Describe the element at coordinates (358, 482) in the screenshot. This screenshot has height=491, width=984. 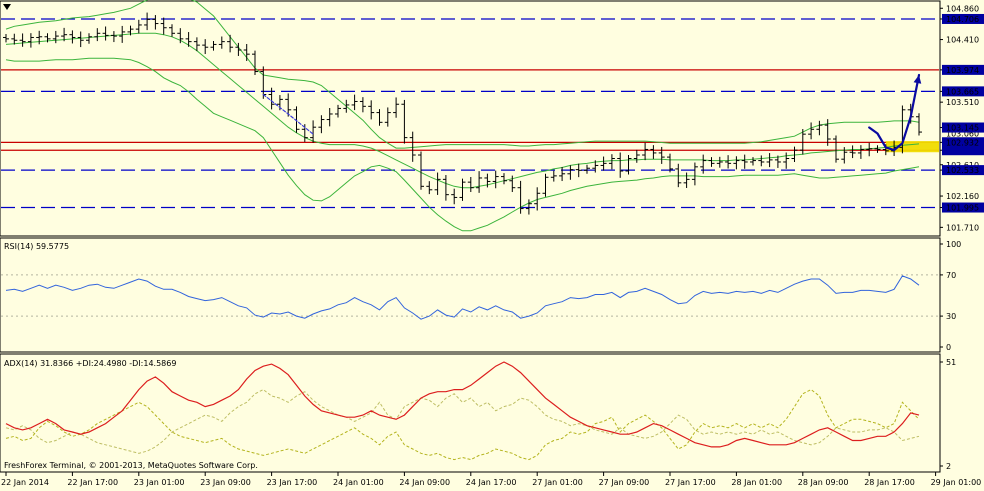
I see `time-tick-label: 24 Jan 01:00` at that location.